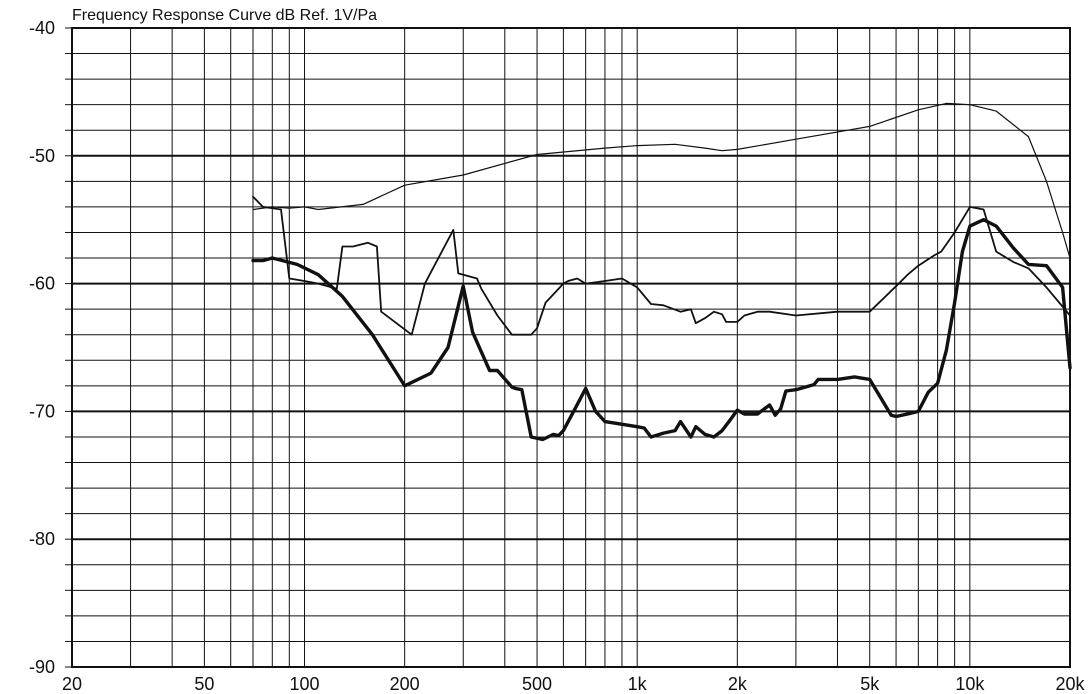 The image size is (1091, 694). I want to click on x-tick-label: 50, so click(204, 684).